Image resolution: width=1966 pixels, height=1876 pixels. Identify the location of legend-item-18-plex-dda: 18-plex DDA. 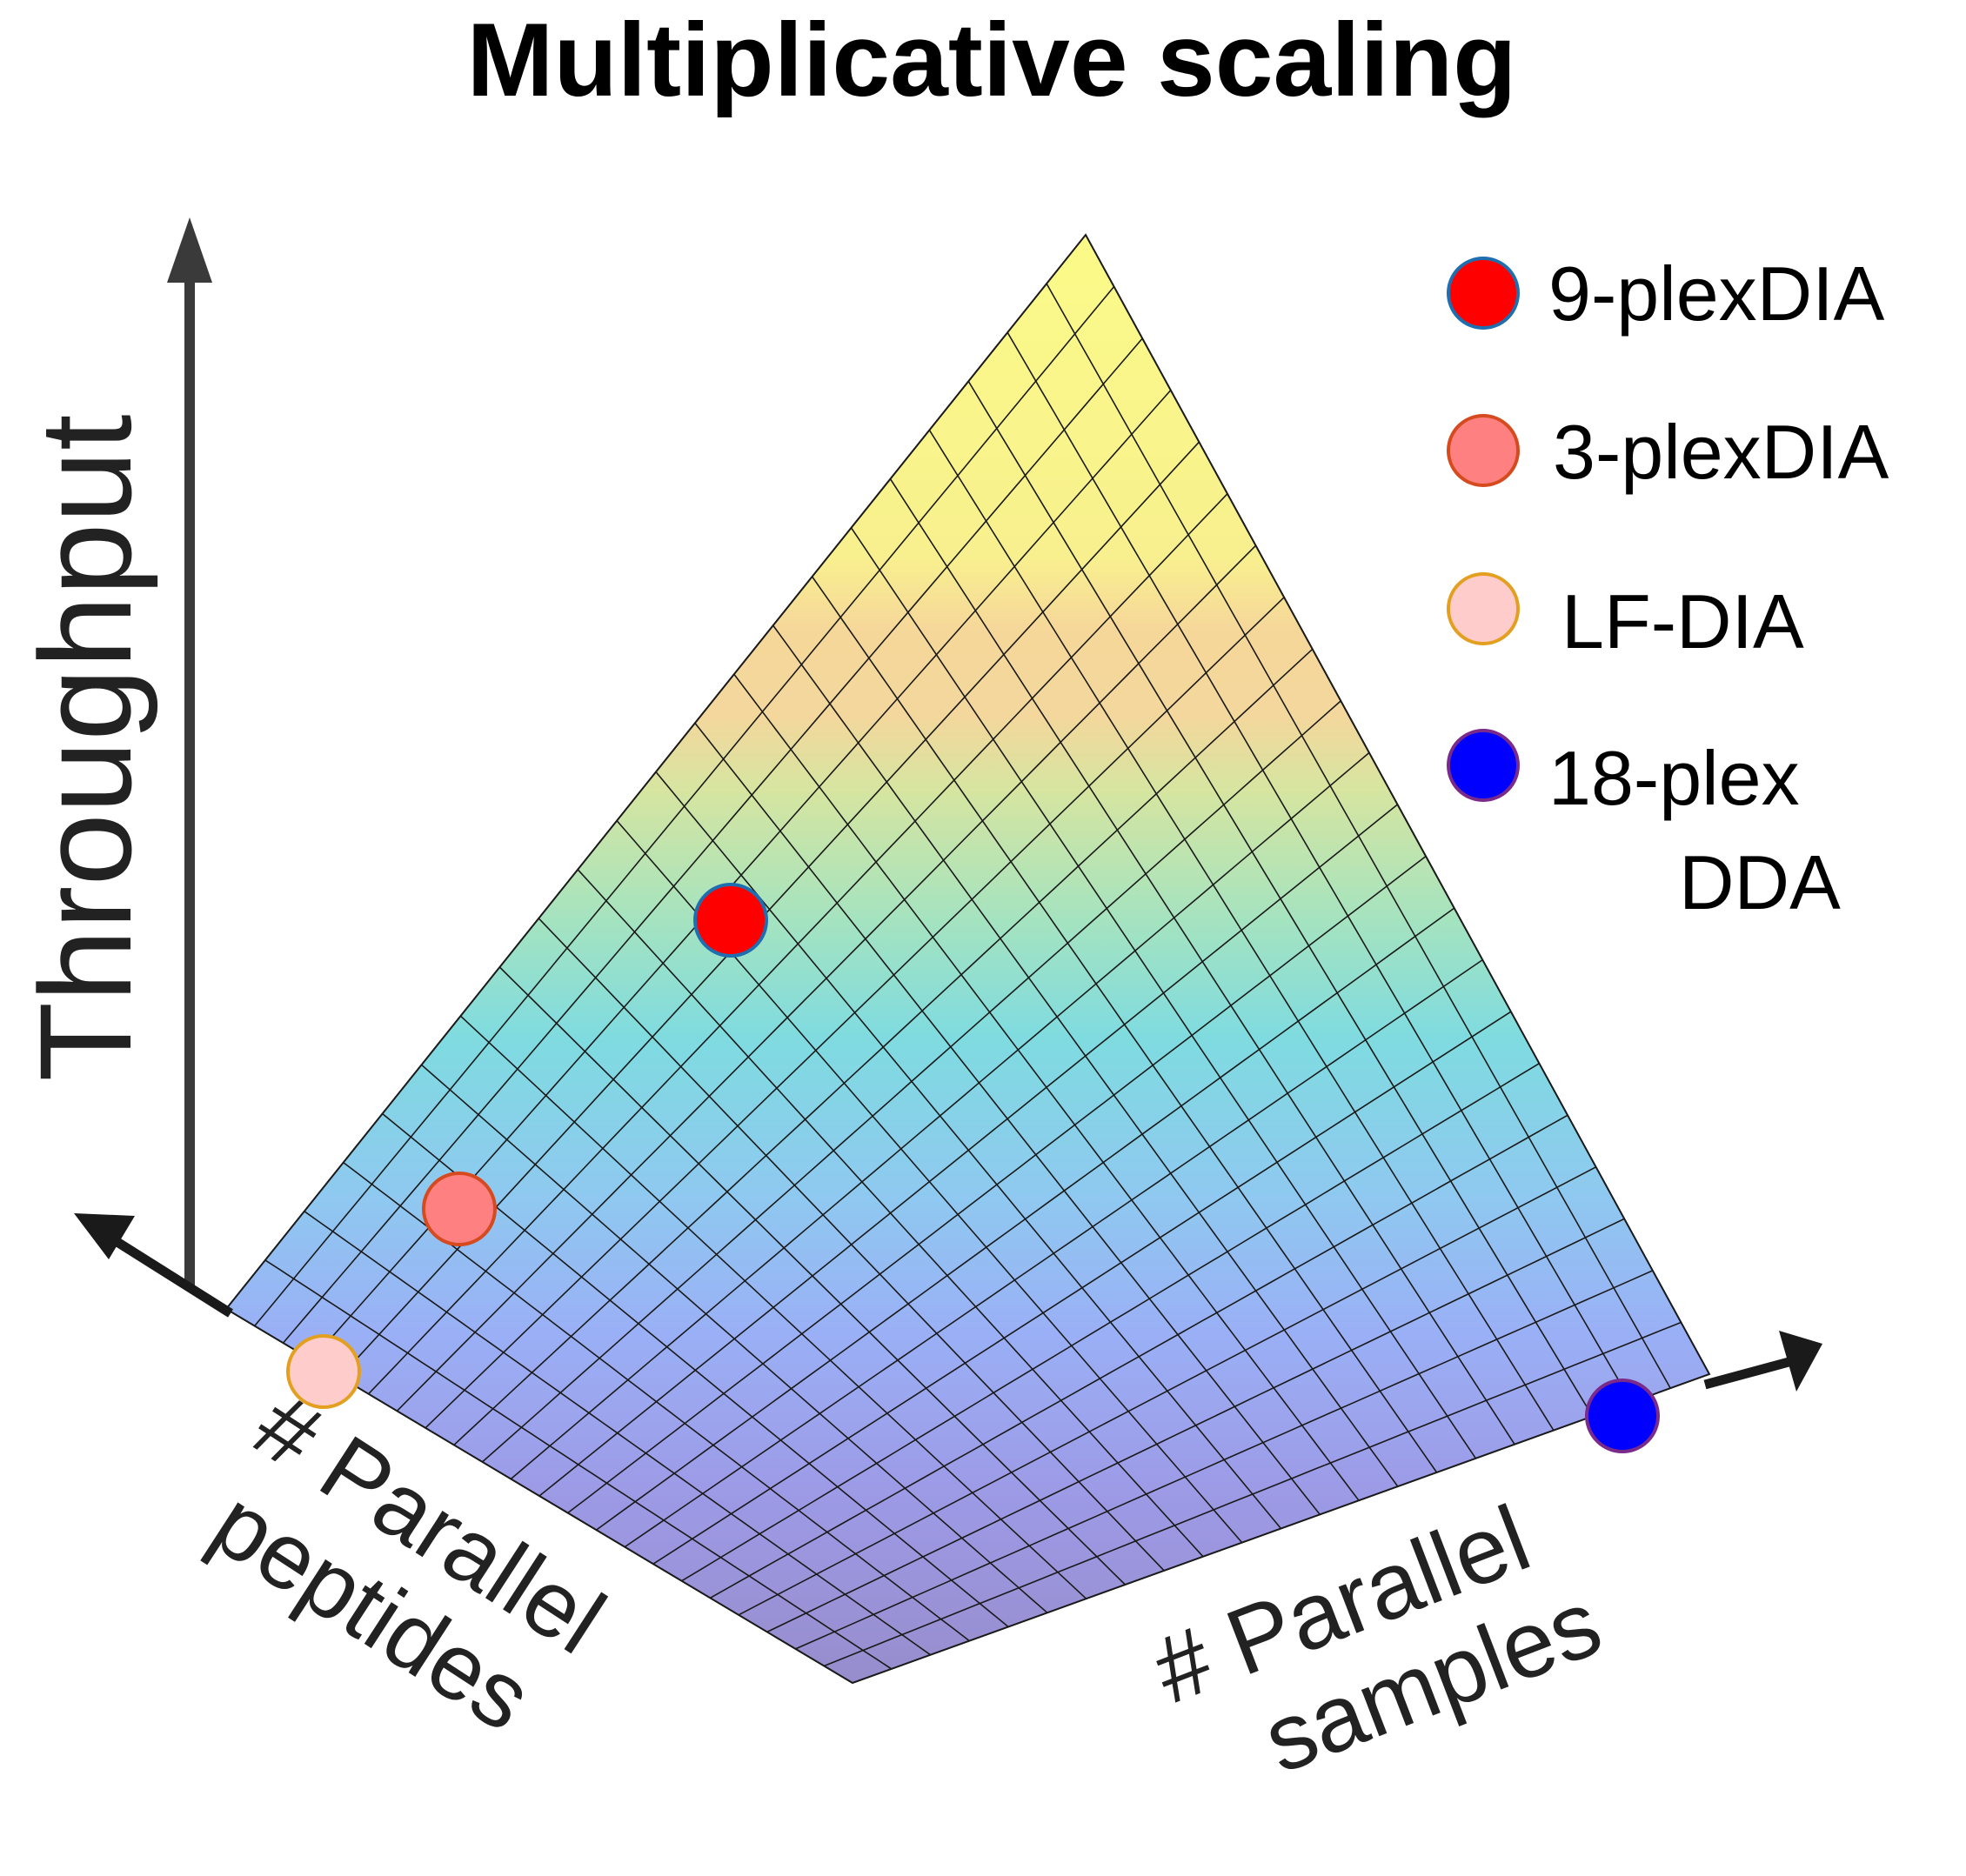
(1644, 827).